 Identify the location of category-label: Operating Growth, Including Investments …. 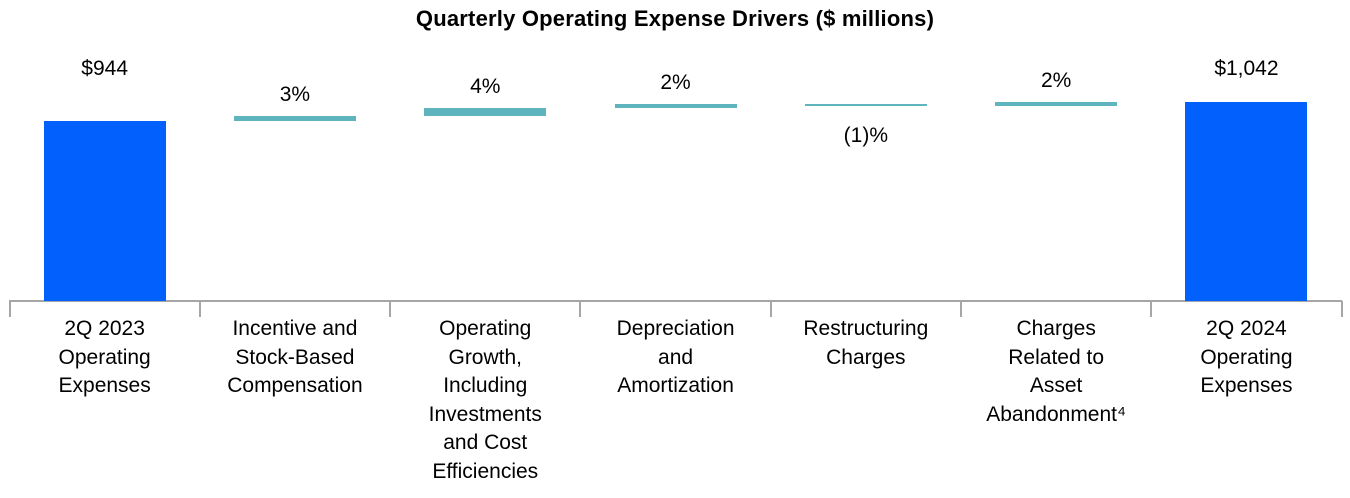
(485, 400).